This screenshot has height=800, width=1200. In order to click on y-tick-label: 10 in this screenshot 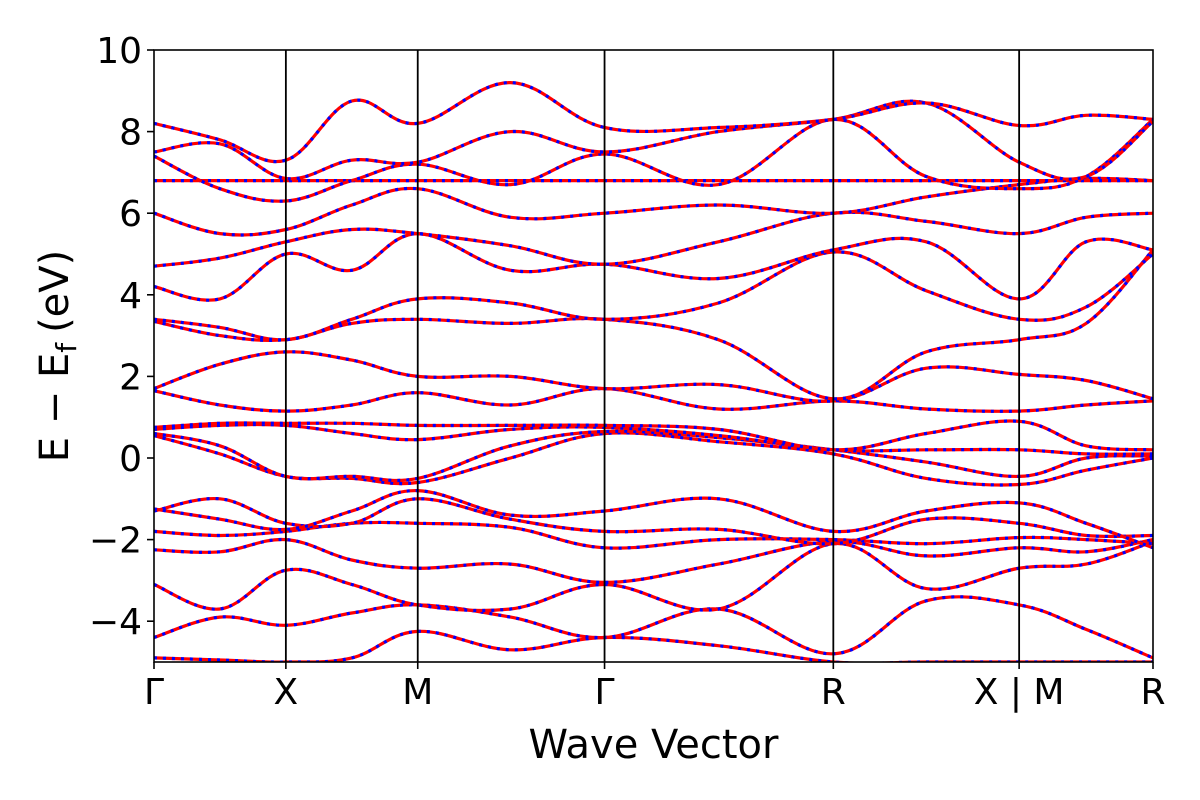, I will do `click(119, 51)`.